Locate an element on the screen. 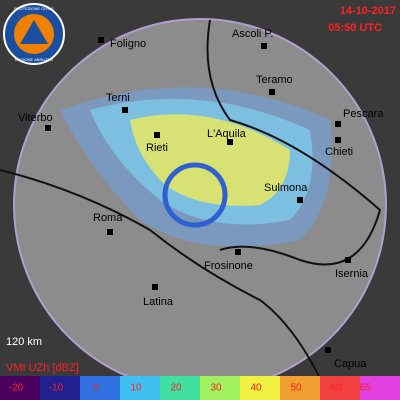 This screenshot has height=400, width=400. legend-tick: 60 is located at coordinates (336, 388).